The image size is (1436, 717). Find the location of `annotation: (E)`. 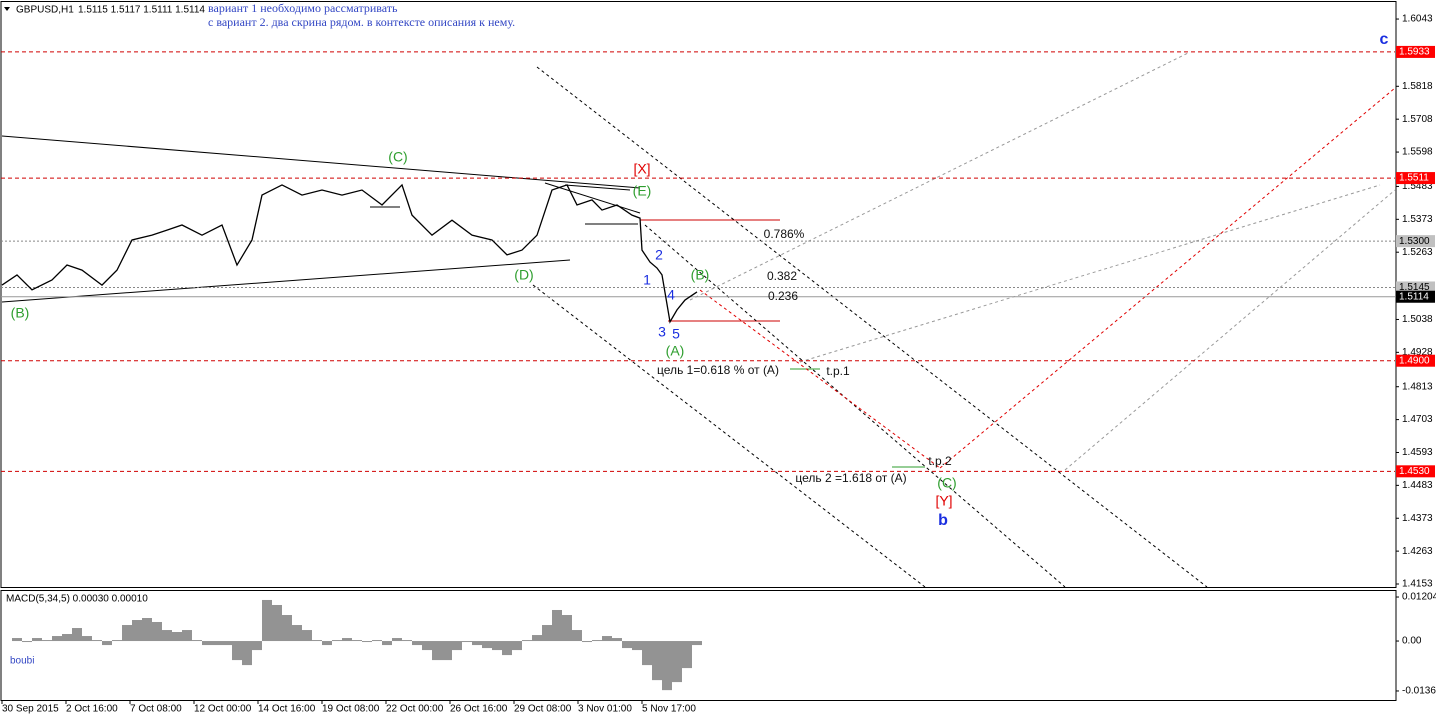

annotation: (E) is located at coordinates (642, 191).